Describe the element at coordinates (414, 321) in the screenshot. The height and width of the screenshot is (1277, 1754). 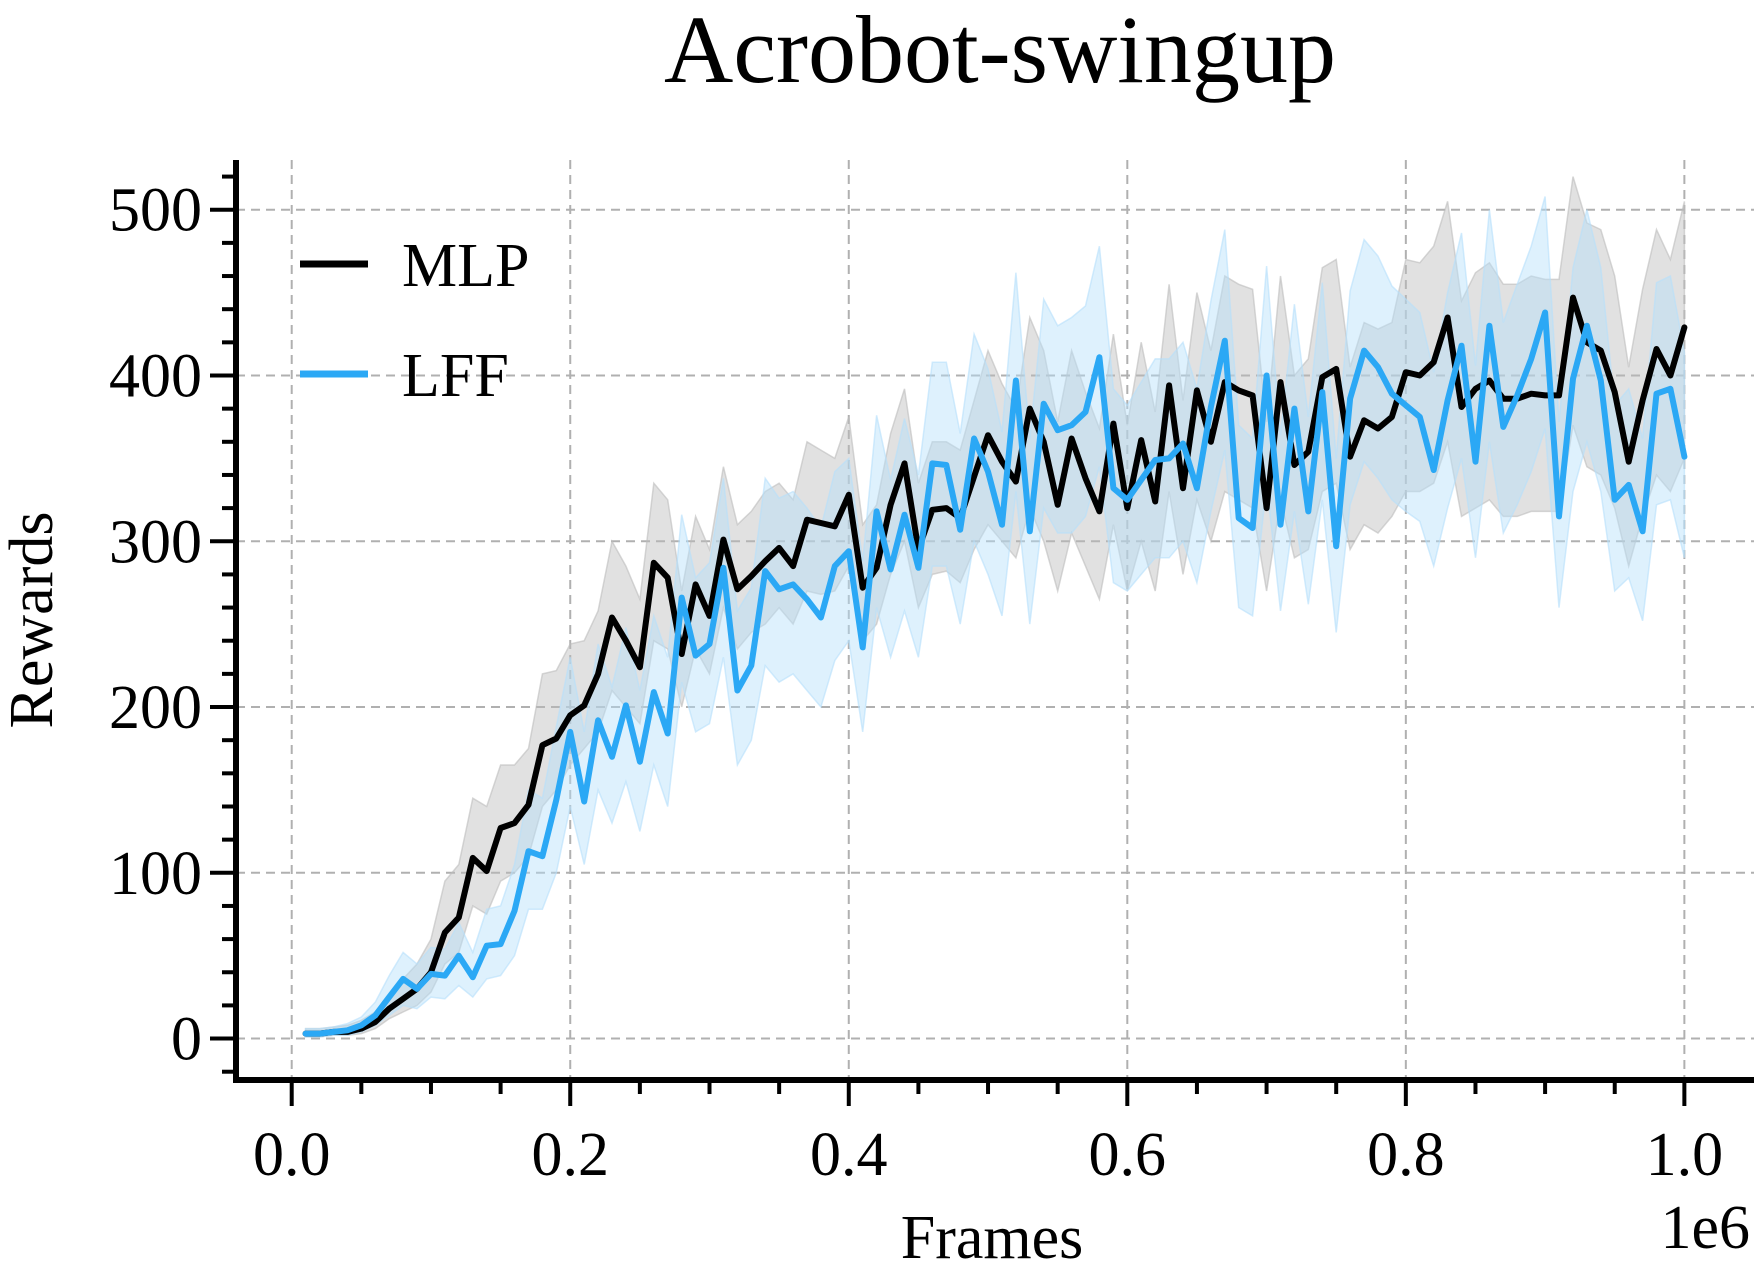
I see `legend: MLP LFF` at that location.